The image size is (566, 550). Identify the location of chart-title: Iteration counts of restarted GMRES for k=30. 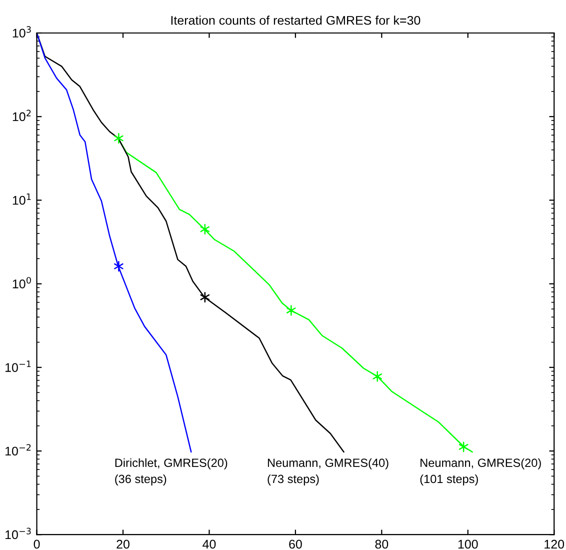
(295, 20).